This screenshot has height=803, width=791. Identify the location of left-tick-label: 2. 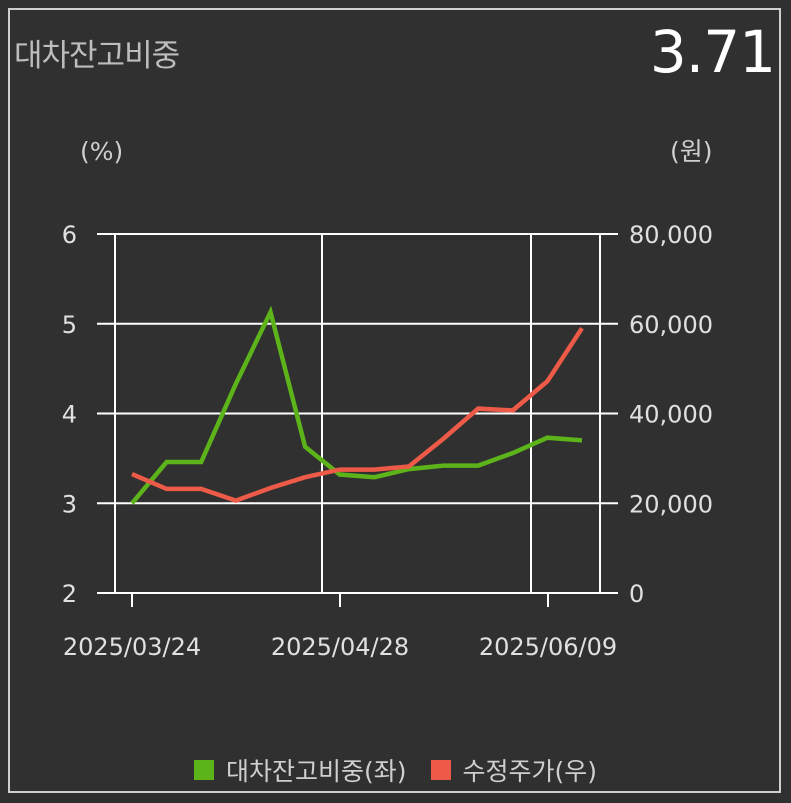
(69, 594).